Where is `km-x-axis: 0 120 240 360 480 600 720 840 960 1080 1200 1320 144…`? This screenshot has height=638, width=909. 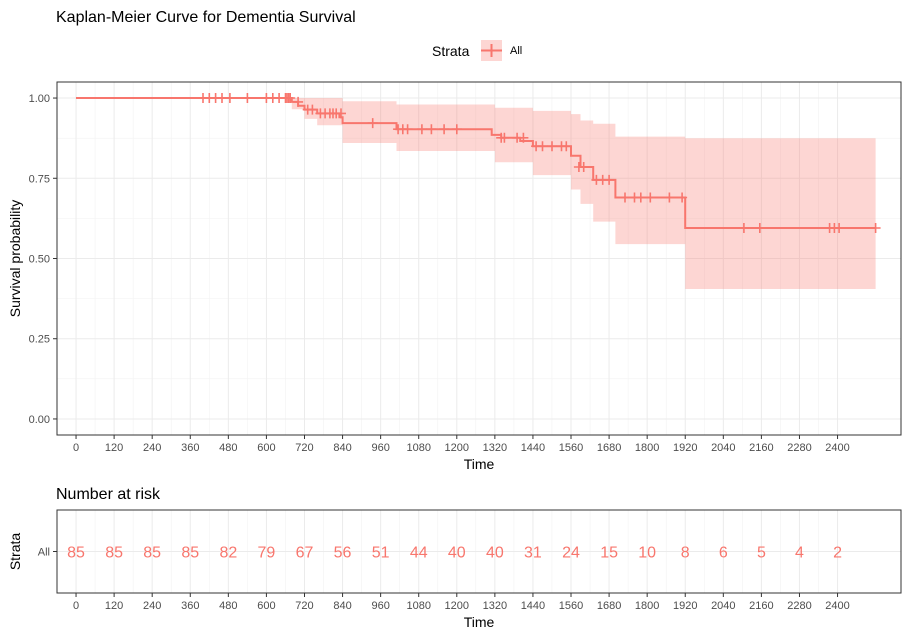 km-x-axis: 0 120 240 360 480 600 720 840 960 1080 1200 1320 144… is located at coordinates (461, 444).